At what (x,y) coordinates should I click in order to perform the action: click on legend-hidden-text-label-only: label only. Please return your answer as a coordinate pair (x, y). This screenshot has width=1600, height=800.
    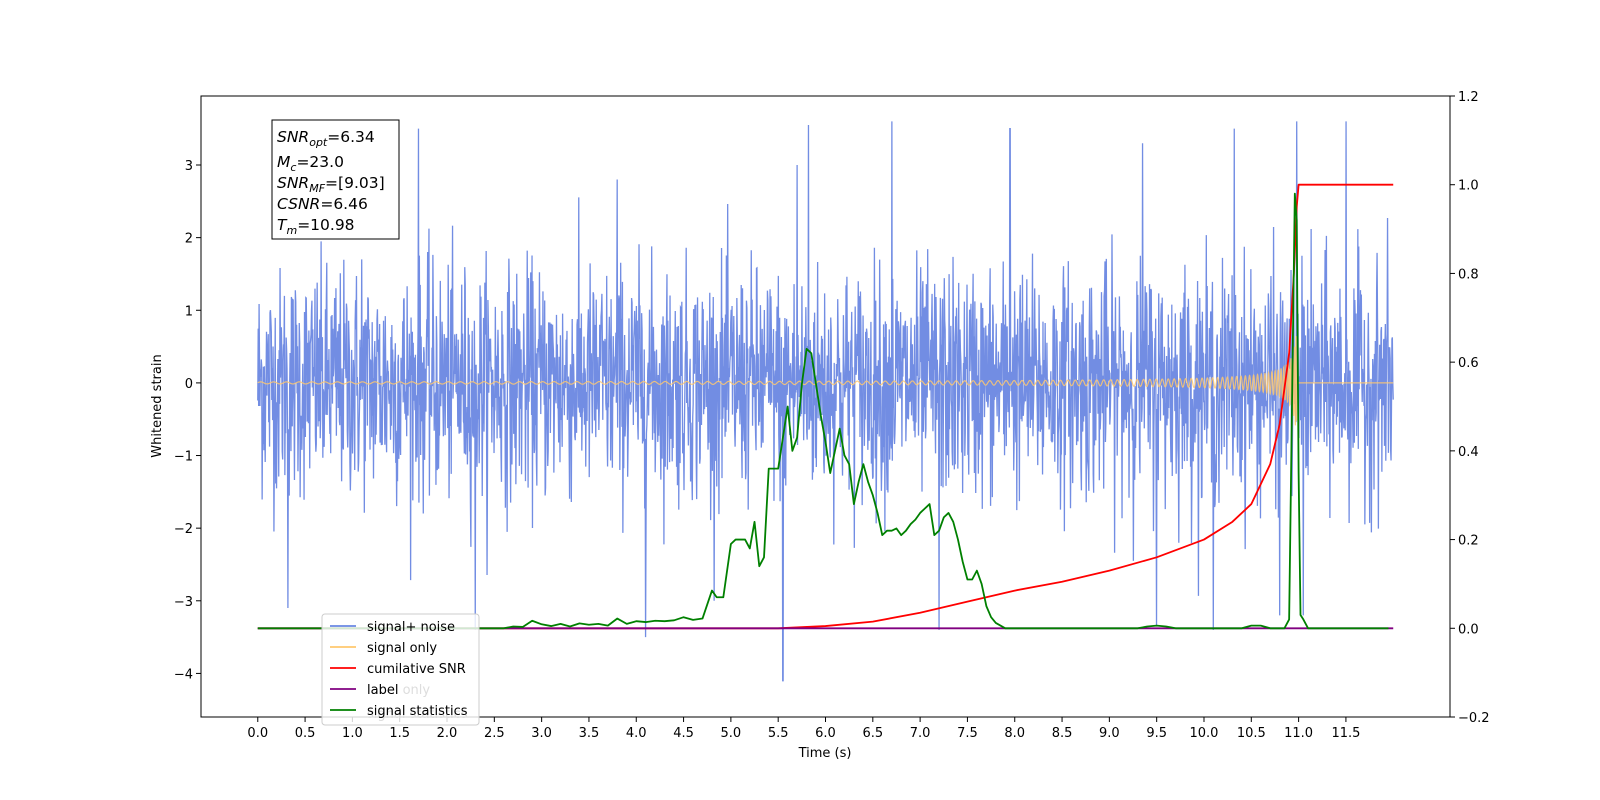
    Looking at the image, I should click on (398, 690).